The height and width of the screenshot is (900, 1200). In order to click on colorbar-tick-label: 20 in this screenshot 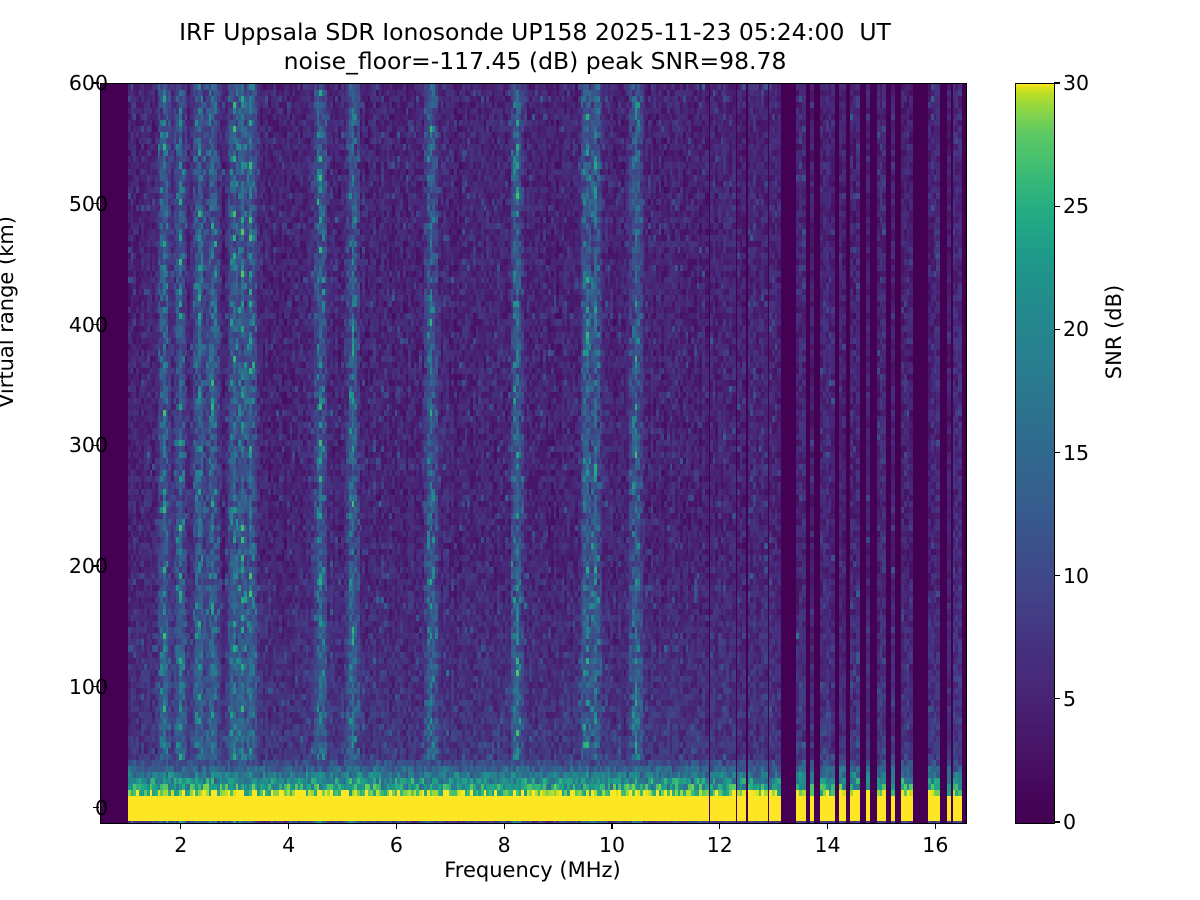, I will do `click(1076, 329)`.